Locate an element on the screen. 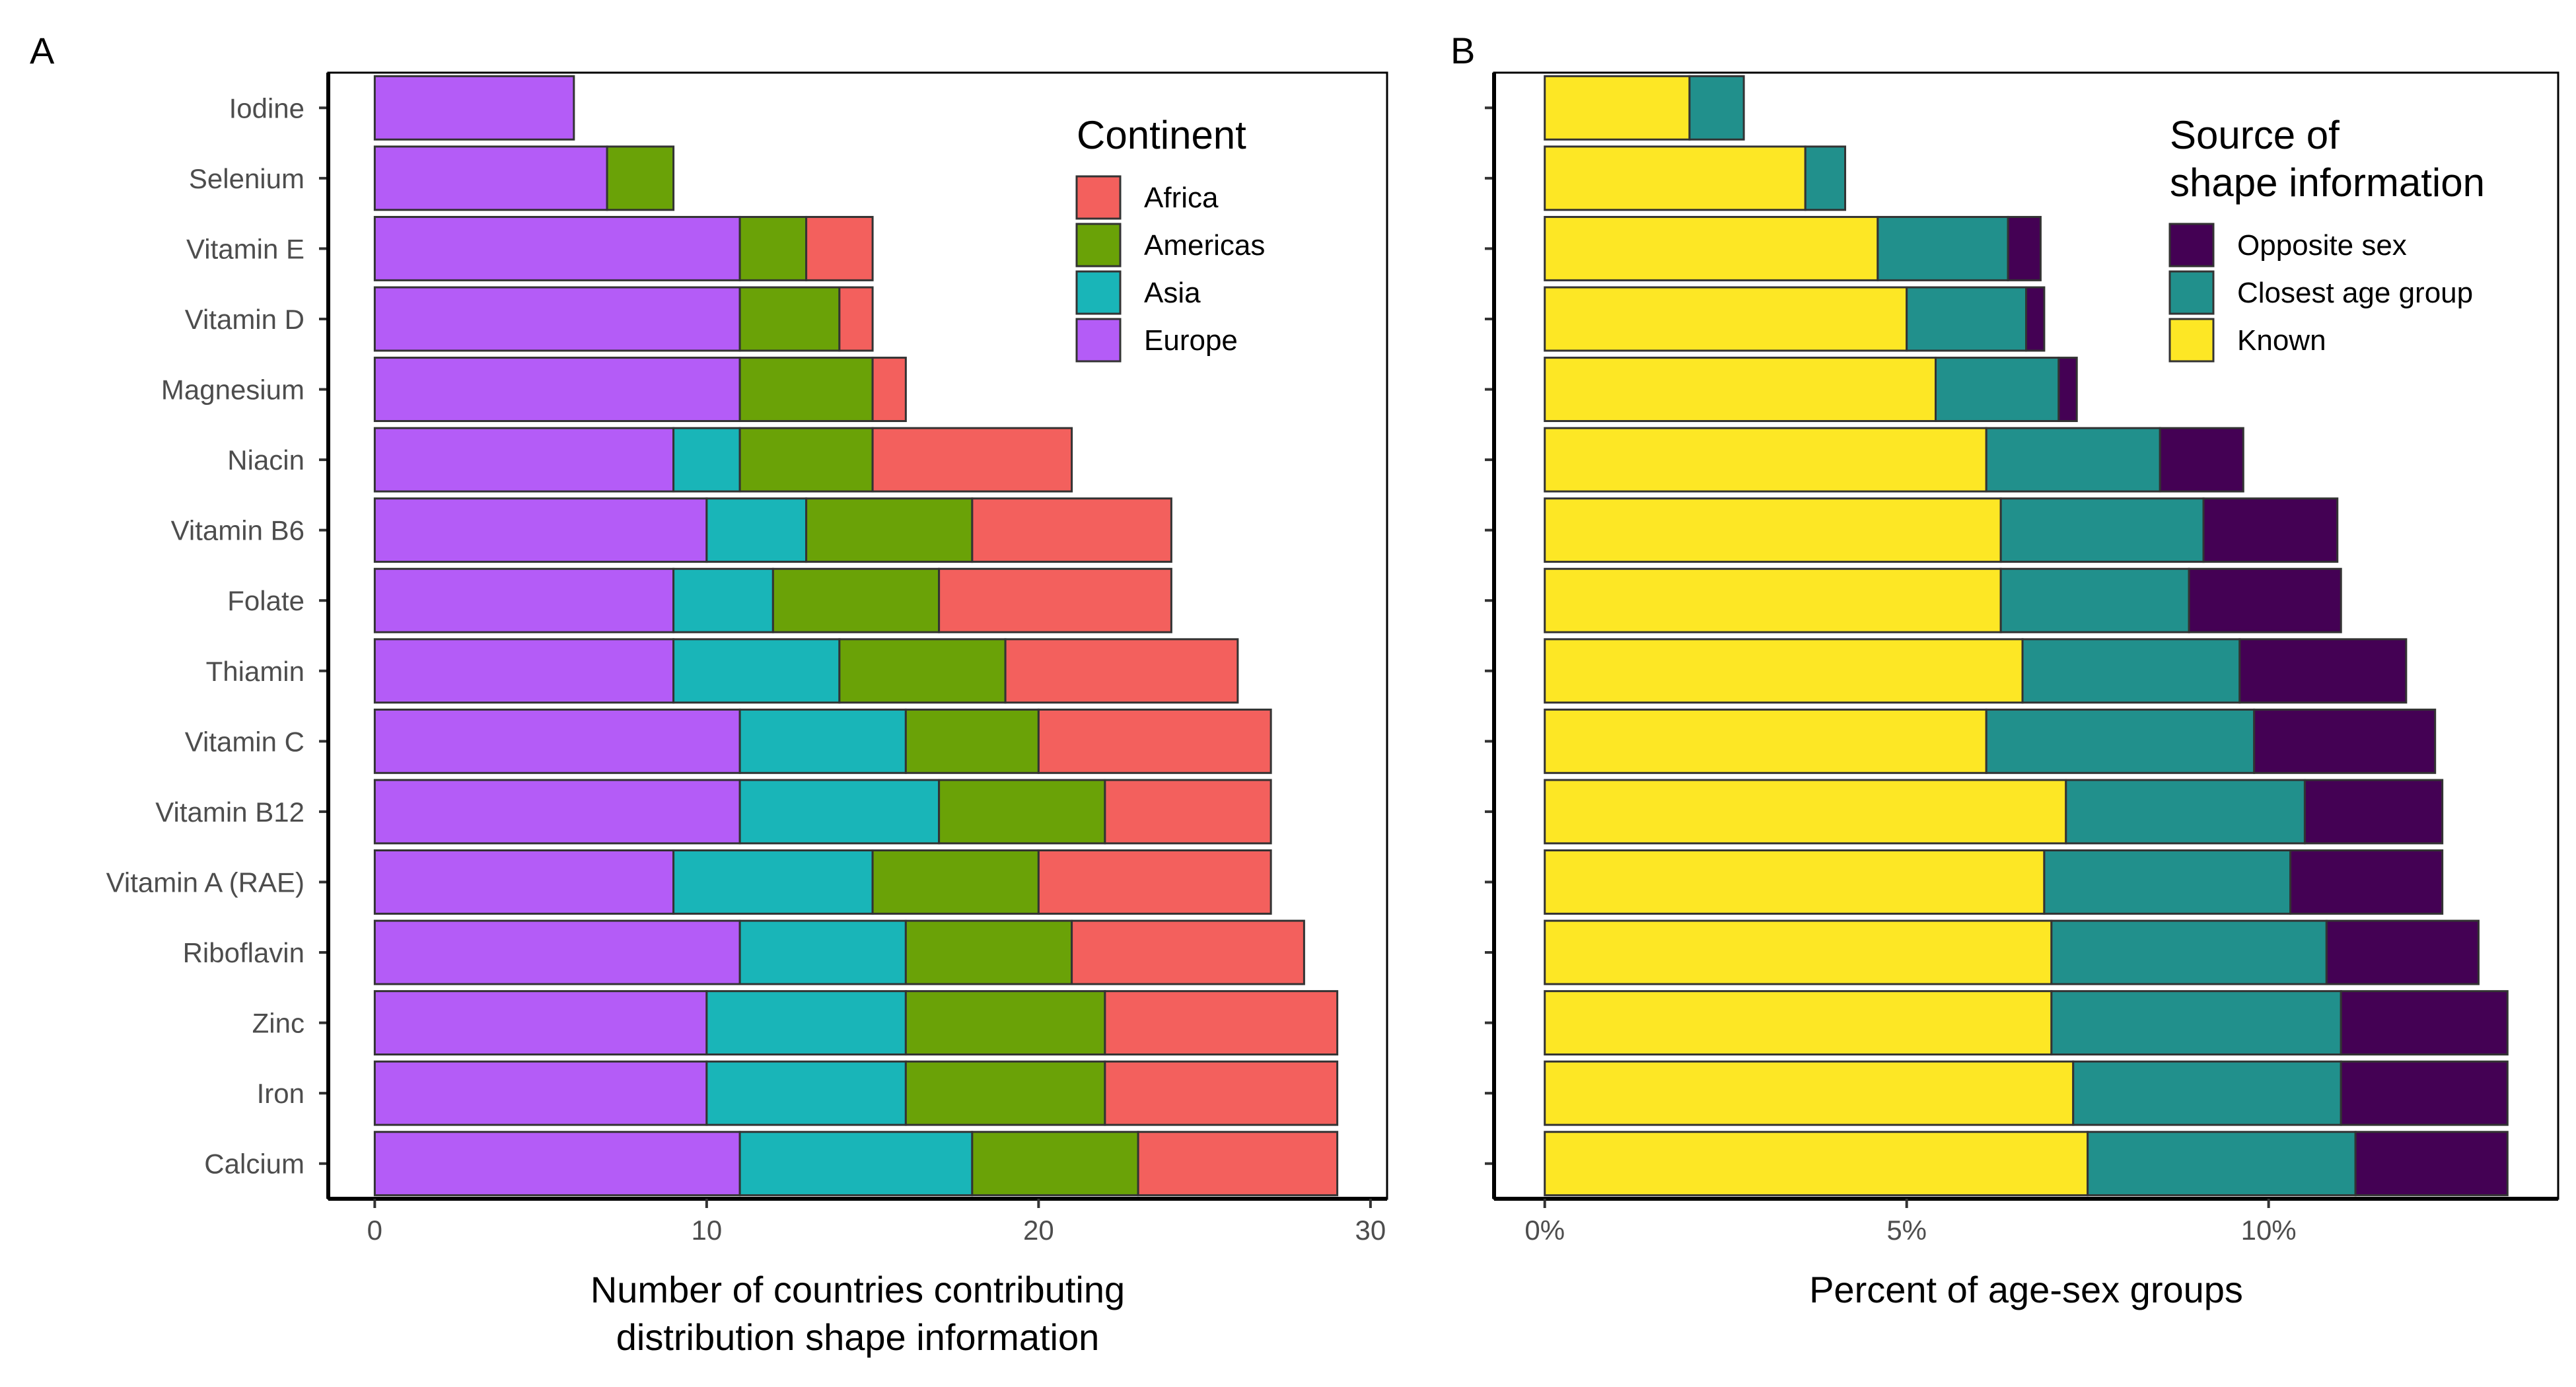  bar-segment-europe-niacin is located at coordinates (524, 460).